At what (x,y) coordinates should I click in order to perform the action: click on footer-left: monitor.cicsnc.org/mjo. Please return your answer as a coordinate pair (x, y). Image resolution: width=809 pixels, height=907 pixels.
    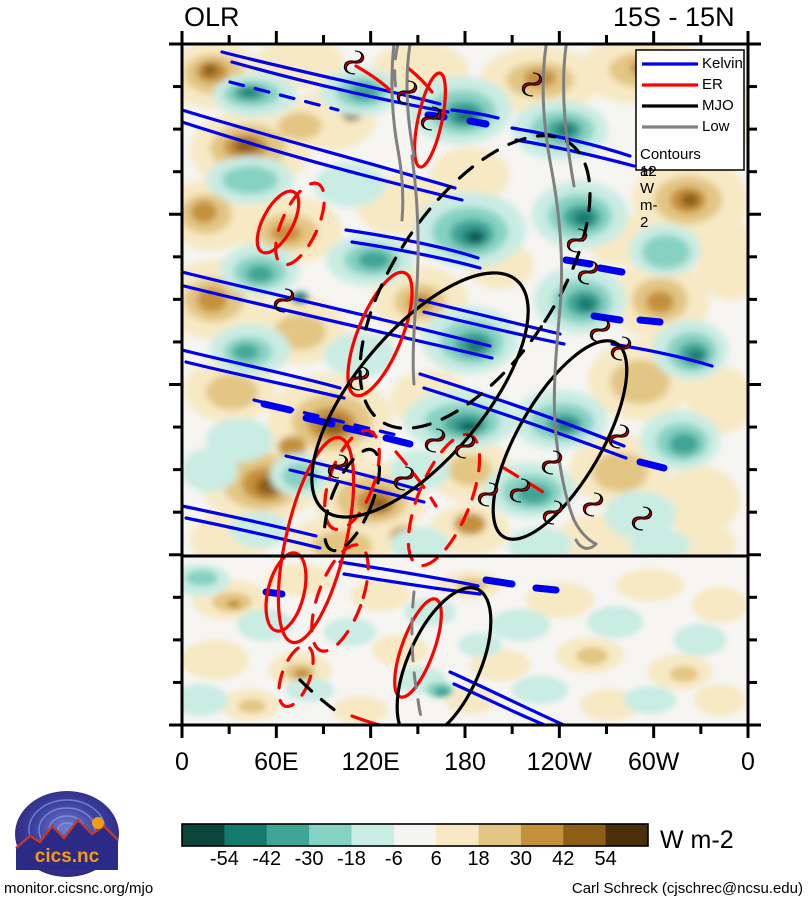
    Looking at the image, I should click on (79, 888).